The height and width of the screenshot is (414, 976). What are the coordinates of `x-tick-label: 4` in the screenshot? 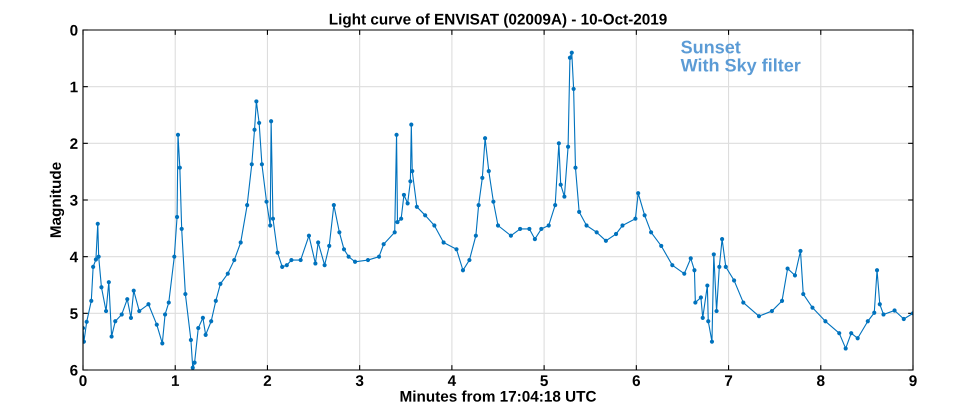 It's located at (452, 380).